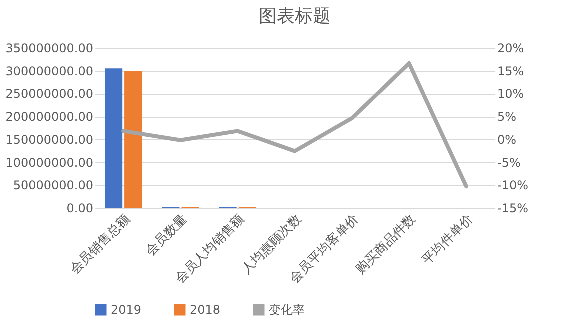  What do you see at coordinates (50, 71) in the screenshot?
I see `y-tick-label: 300000000.00` at bounding box center [50, 71].